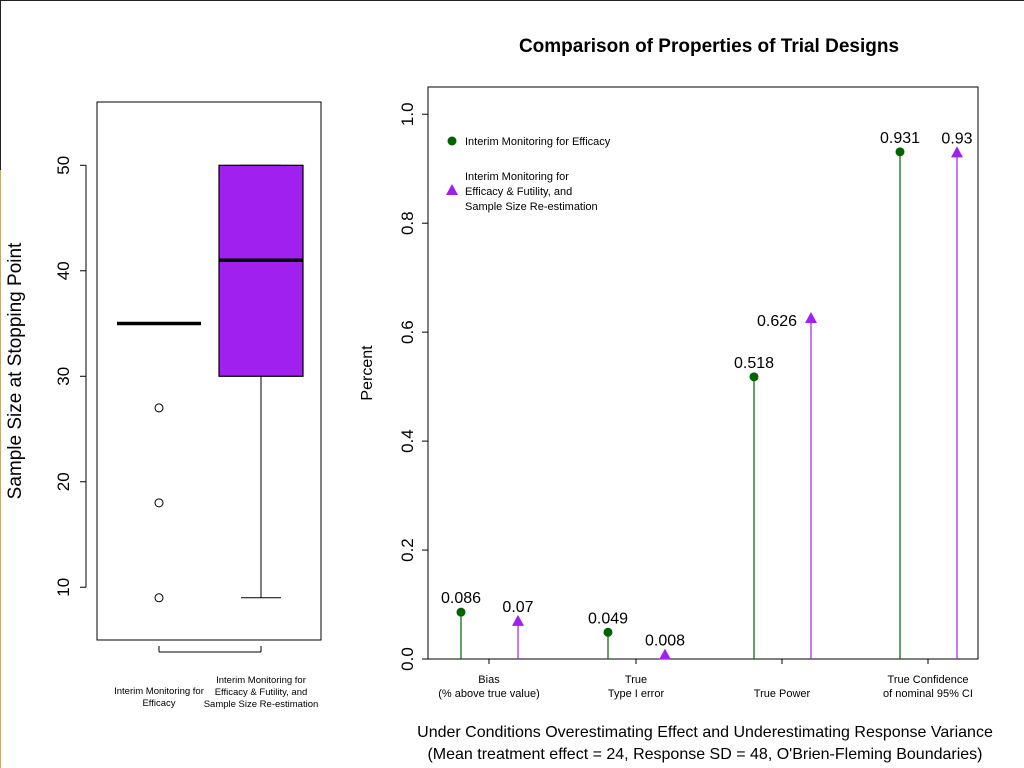 This screenshot has width=1024, height=768. What do you see at coordinates (489, 694) in the screenshot?
I see `lollipop-x-category-label: (% above true value)` at bounding box center [489, 694].